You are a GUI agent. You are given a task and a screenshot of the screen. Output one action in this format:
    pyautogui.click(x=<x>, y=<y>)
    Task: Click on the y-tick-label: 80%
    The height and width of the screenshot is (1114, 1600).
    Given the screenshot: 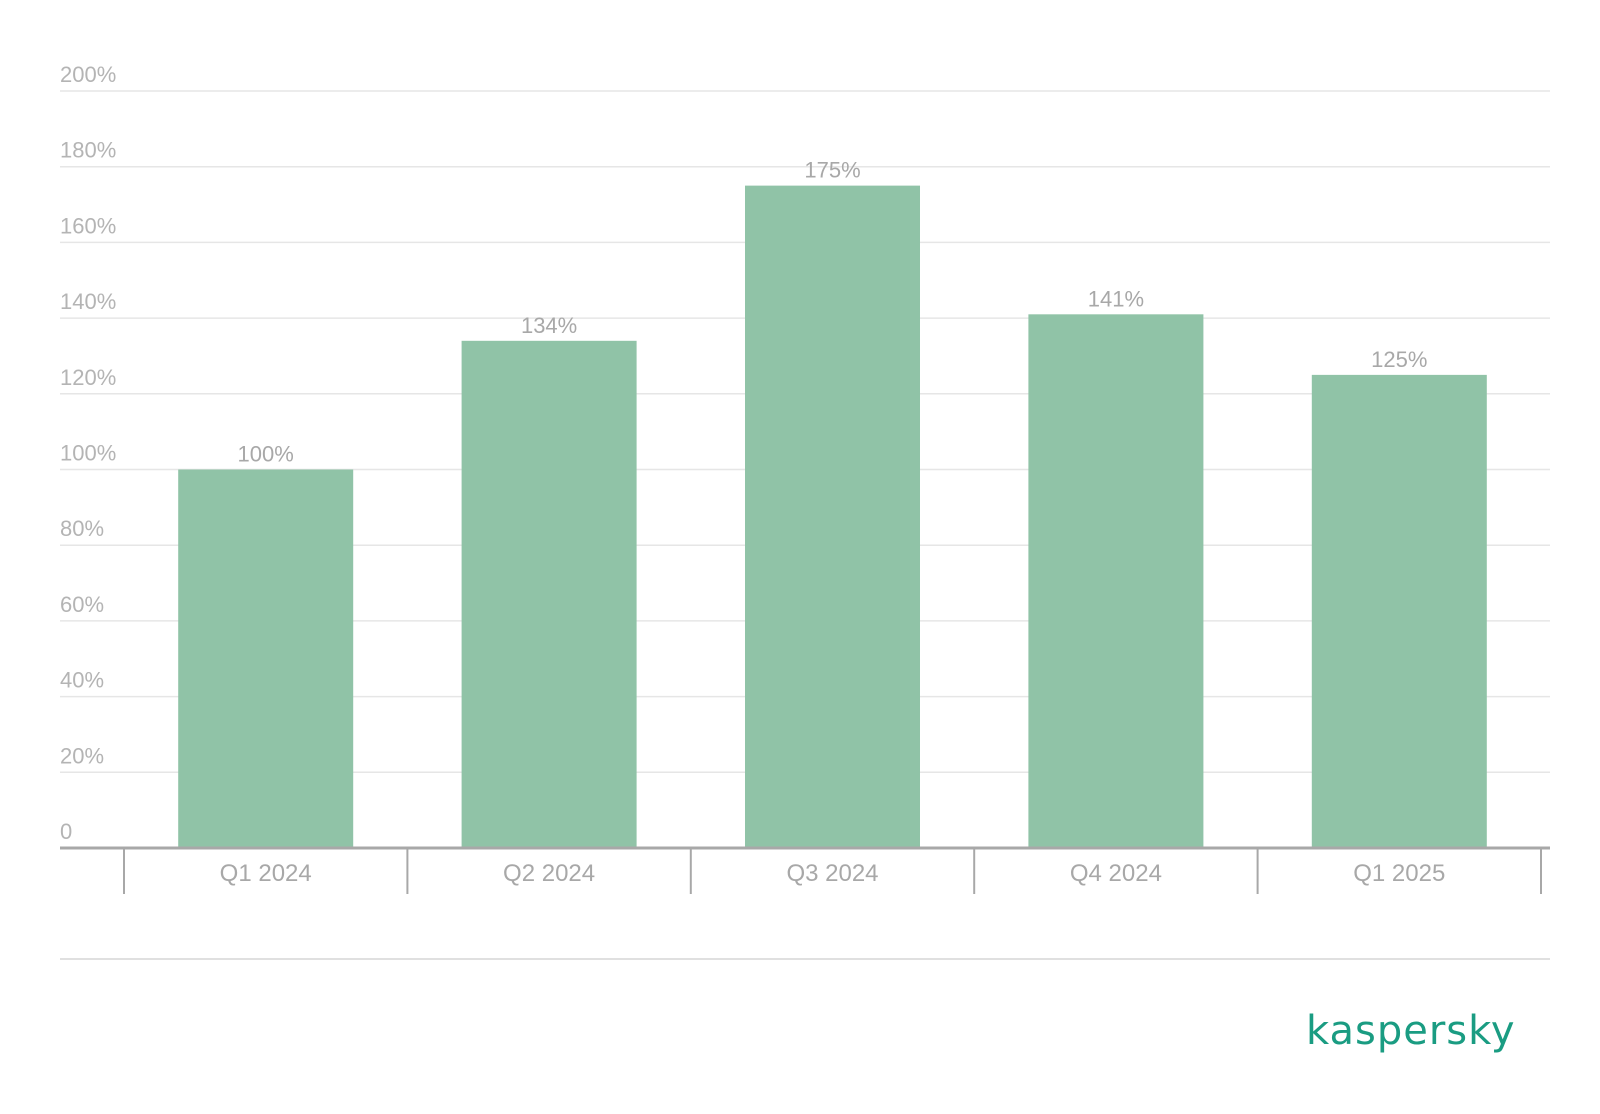 What is the action you would take?
    pyautogui.click(x=82, y=528)
    